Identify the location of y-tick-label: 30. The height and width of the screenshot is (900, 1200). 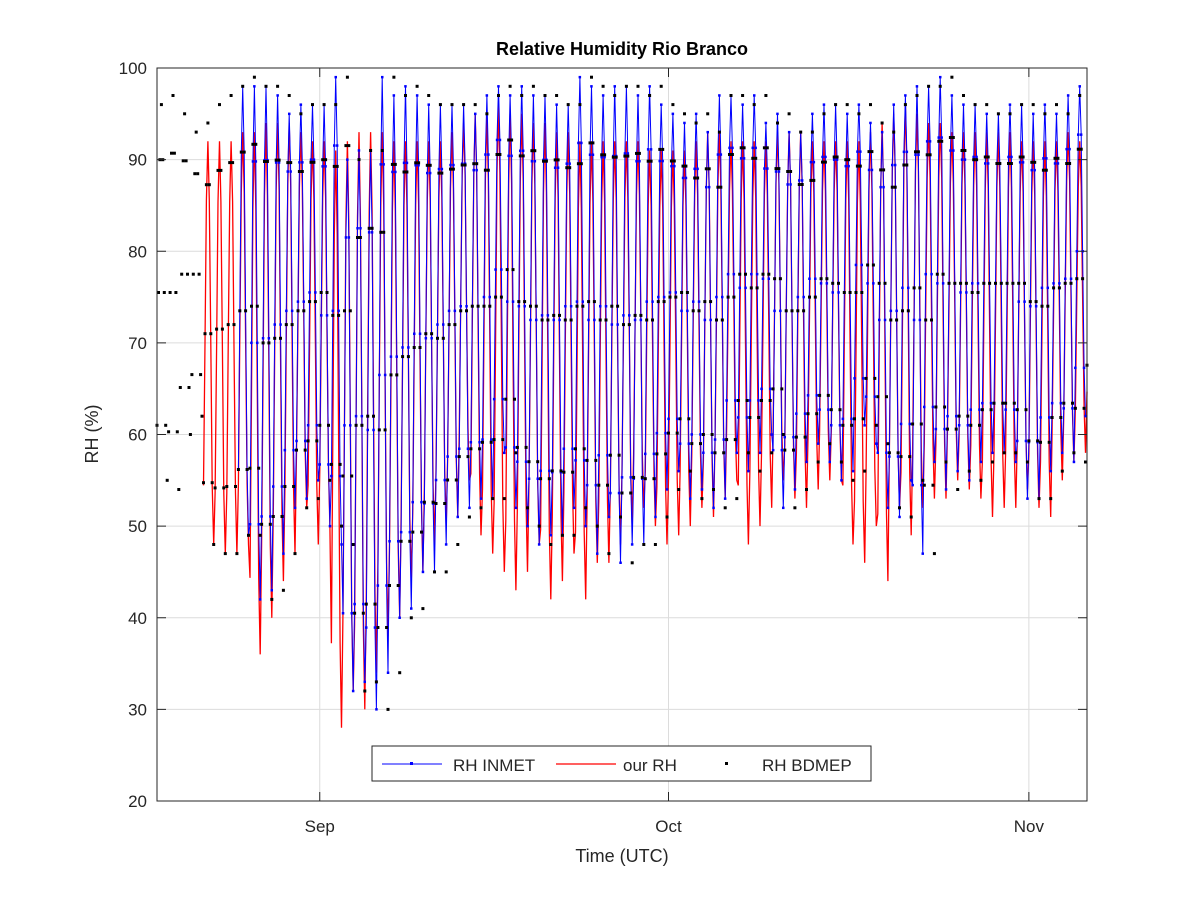
(137, 709).